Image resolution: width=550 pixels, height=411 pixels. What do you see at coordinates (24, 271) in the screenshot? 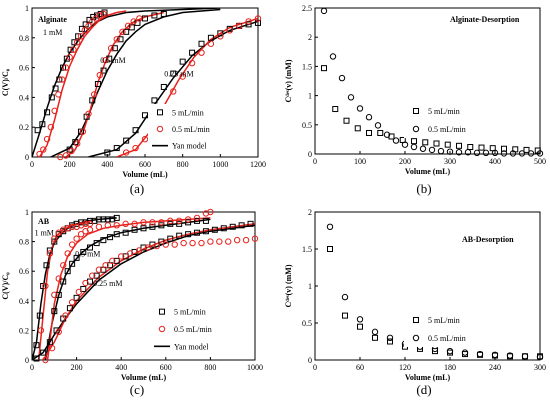
I see `y-tick-label: 0.6` at bounding box center [24, 271].